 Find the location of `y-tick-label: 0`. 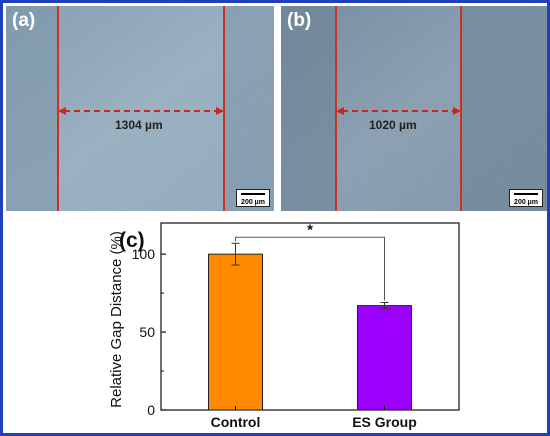

y-tick-label: 0 is located at coordinates (151, 410).